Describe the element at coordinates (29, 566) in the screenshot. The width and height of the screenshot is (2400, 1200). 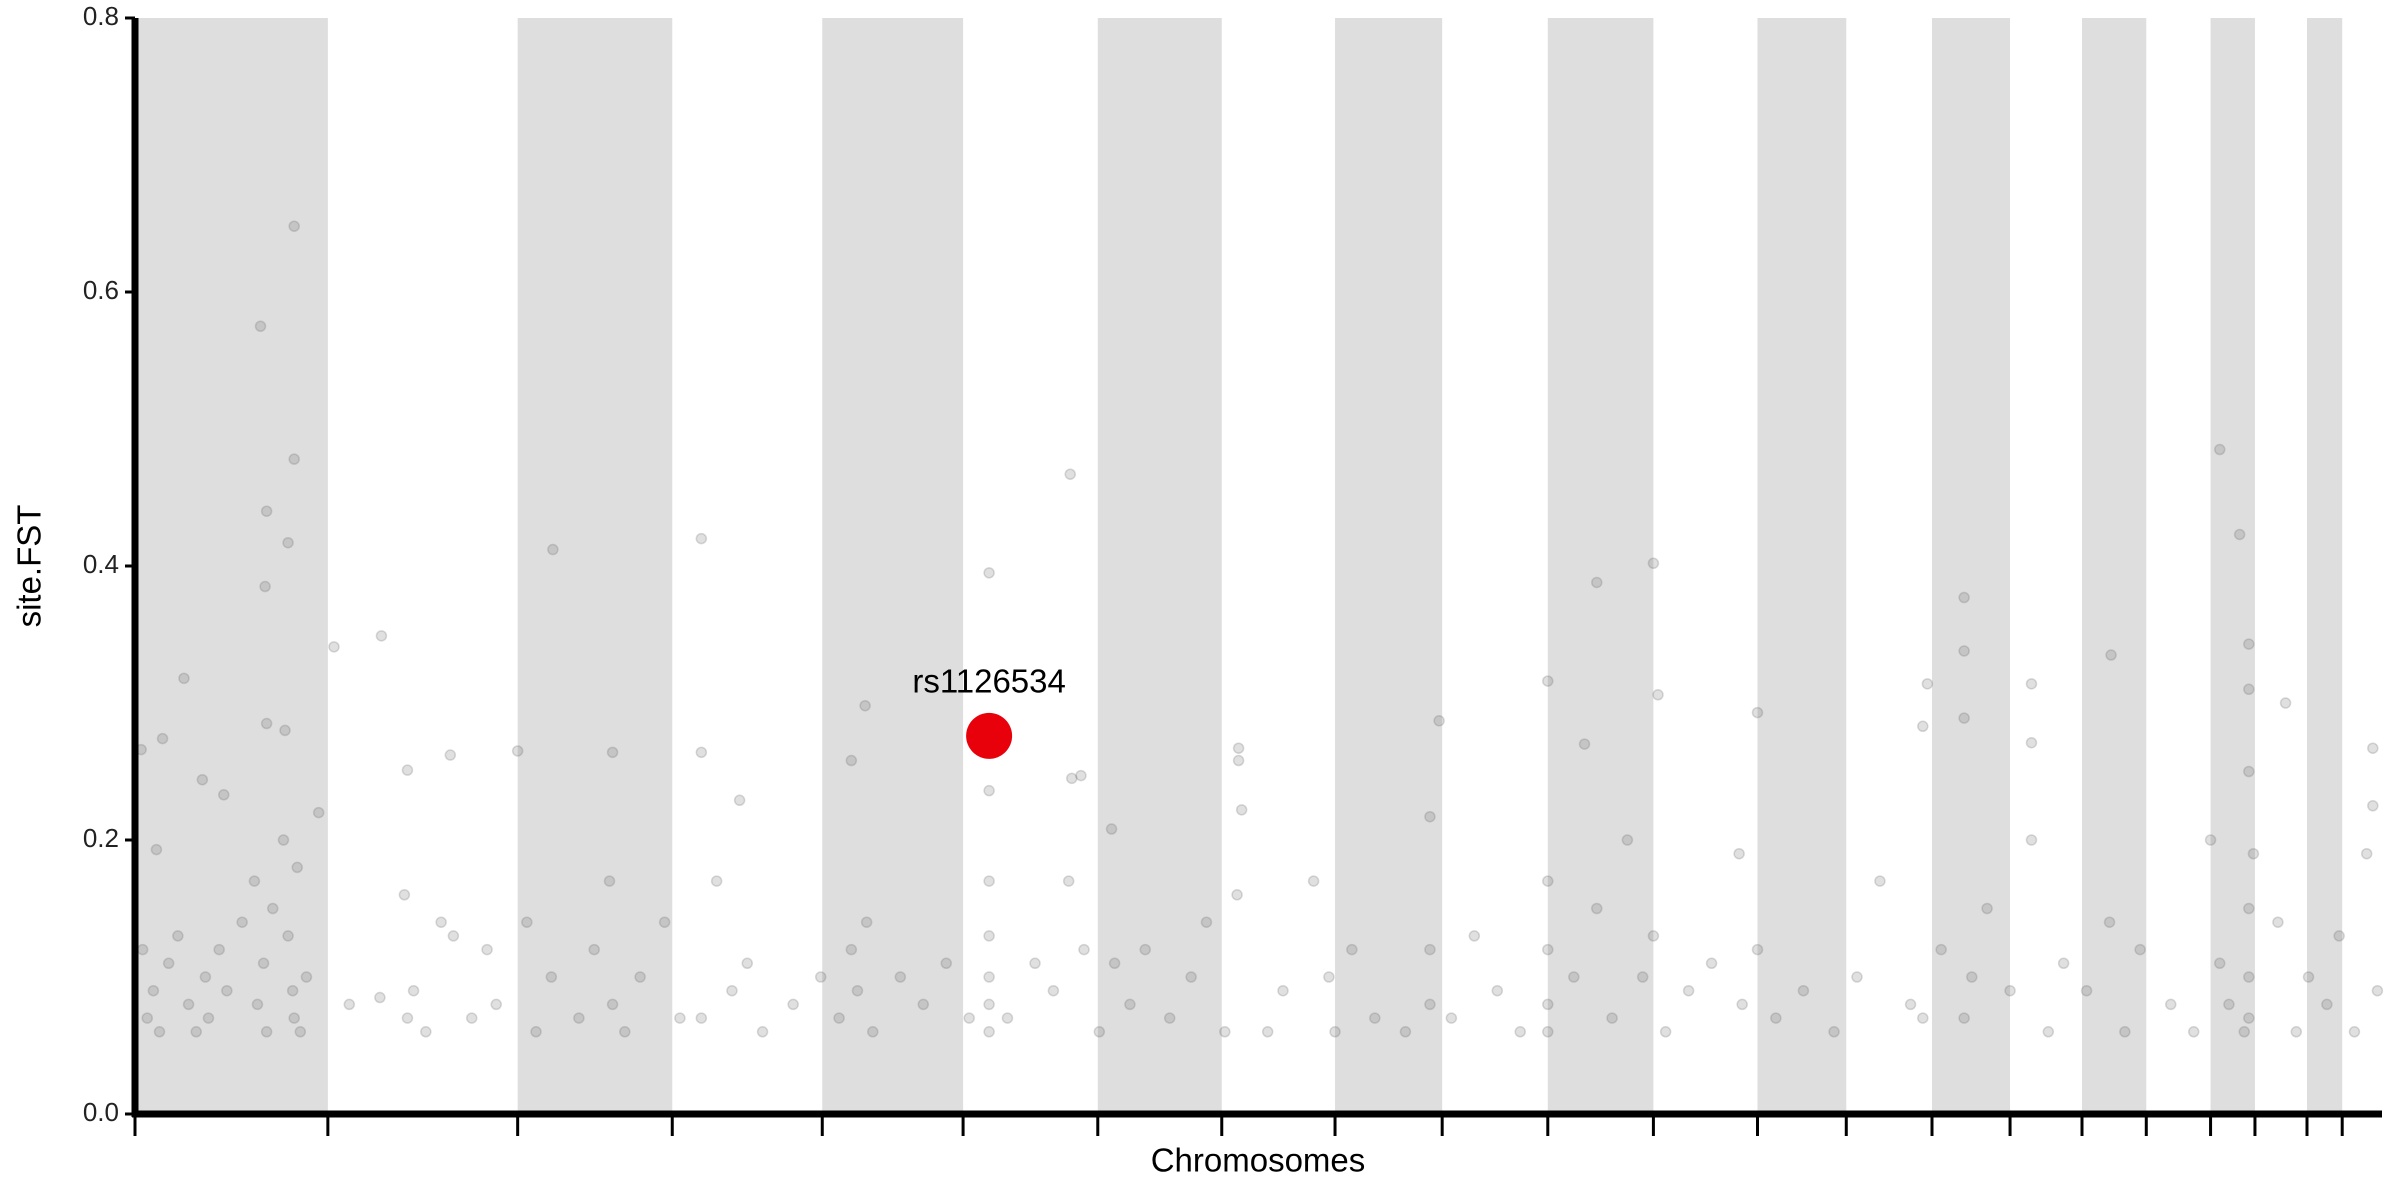
I see `y-axis-title: site.FST` at that location.